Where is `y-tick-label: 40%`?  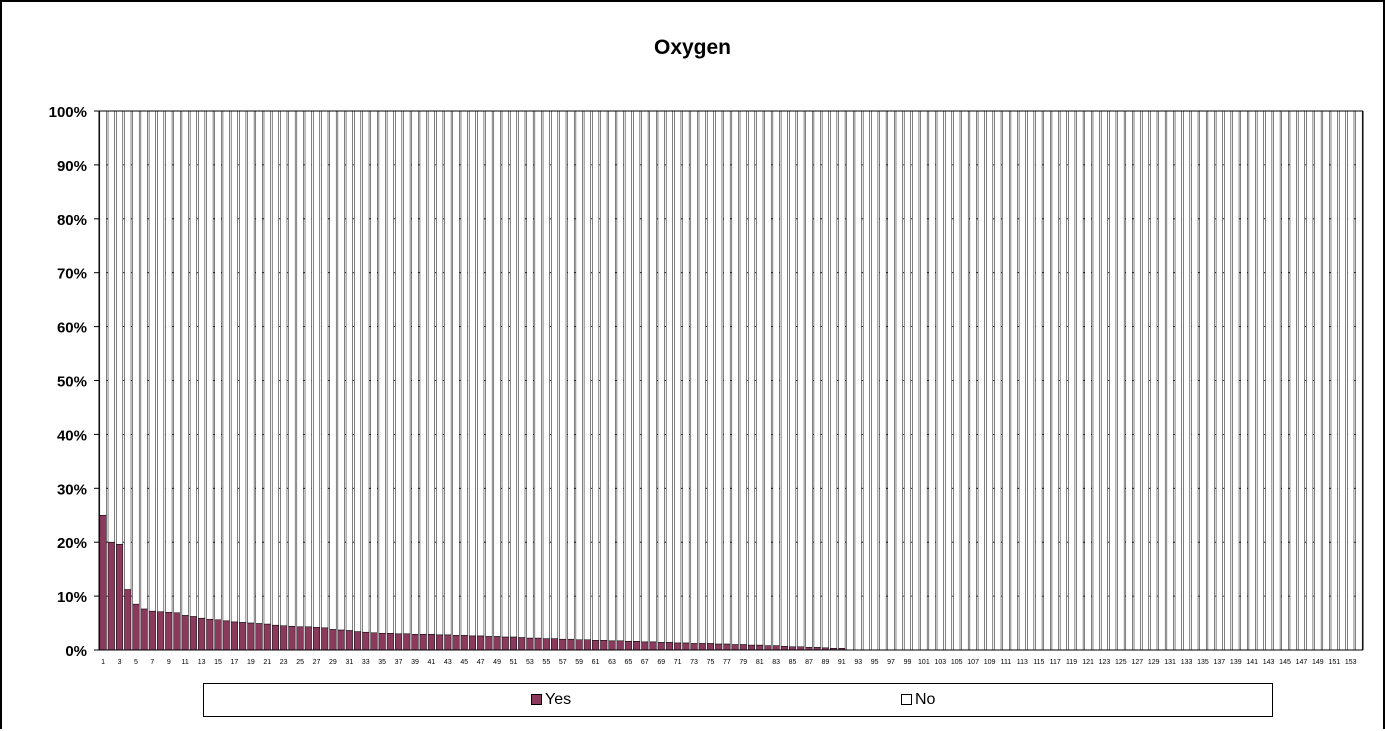 y-tick-label: 40% is located at coordinates (72, 435).